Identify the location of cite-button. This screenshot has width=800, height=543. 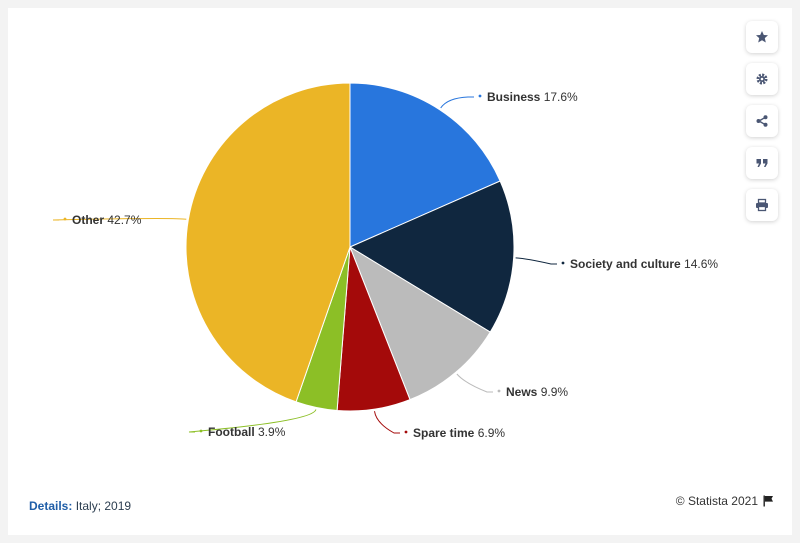
(762, 163).